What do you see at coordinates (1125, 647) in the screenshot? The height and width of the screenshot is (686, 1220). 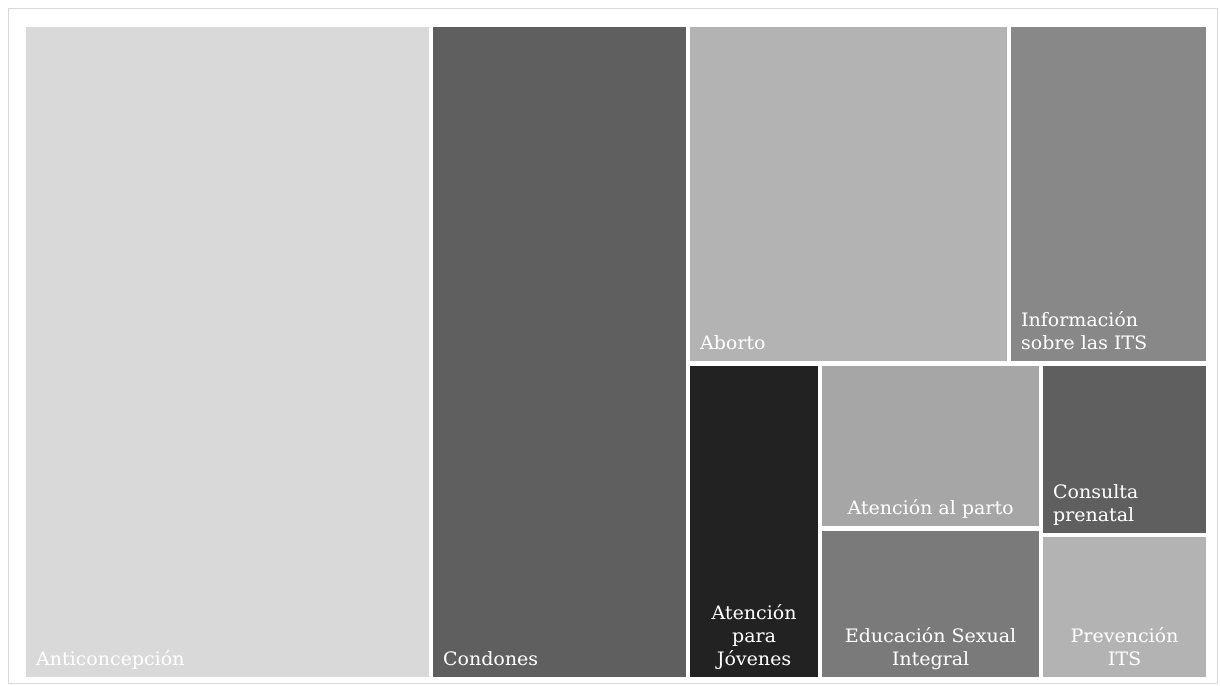 I see `tile-label: Prevención ITS` at bounding box center [1125, 647].